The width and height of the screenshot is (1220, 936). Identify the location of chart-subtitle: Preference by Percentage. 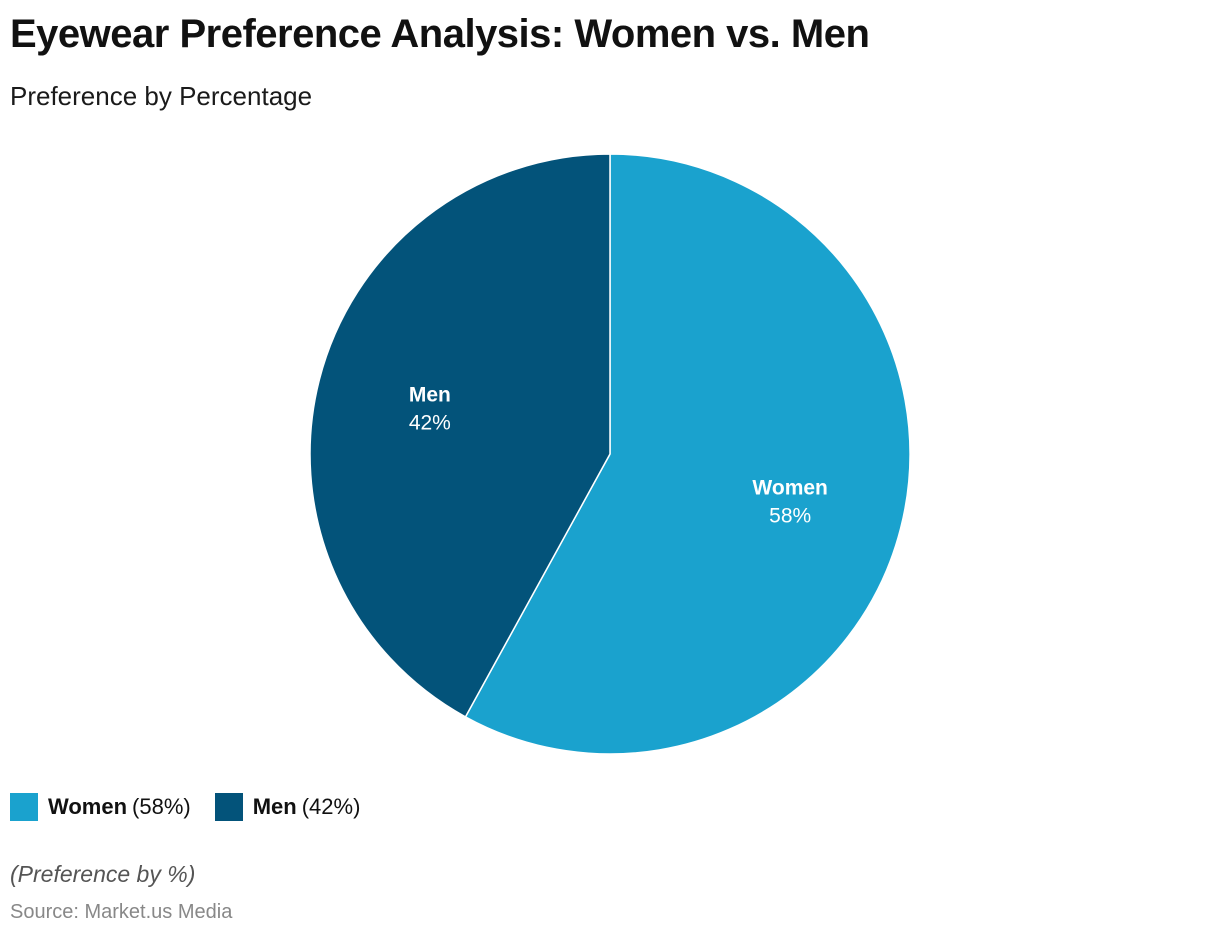
(161, 96).